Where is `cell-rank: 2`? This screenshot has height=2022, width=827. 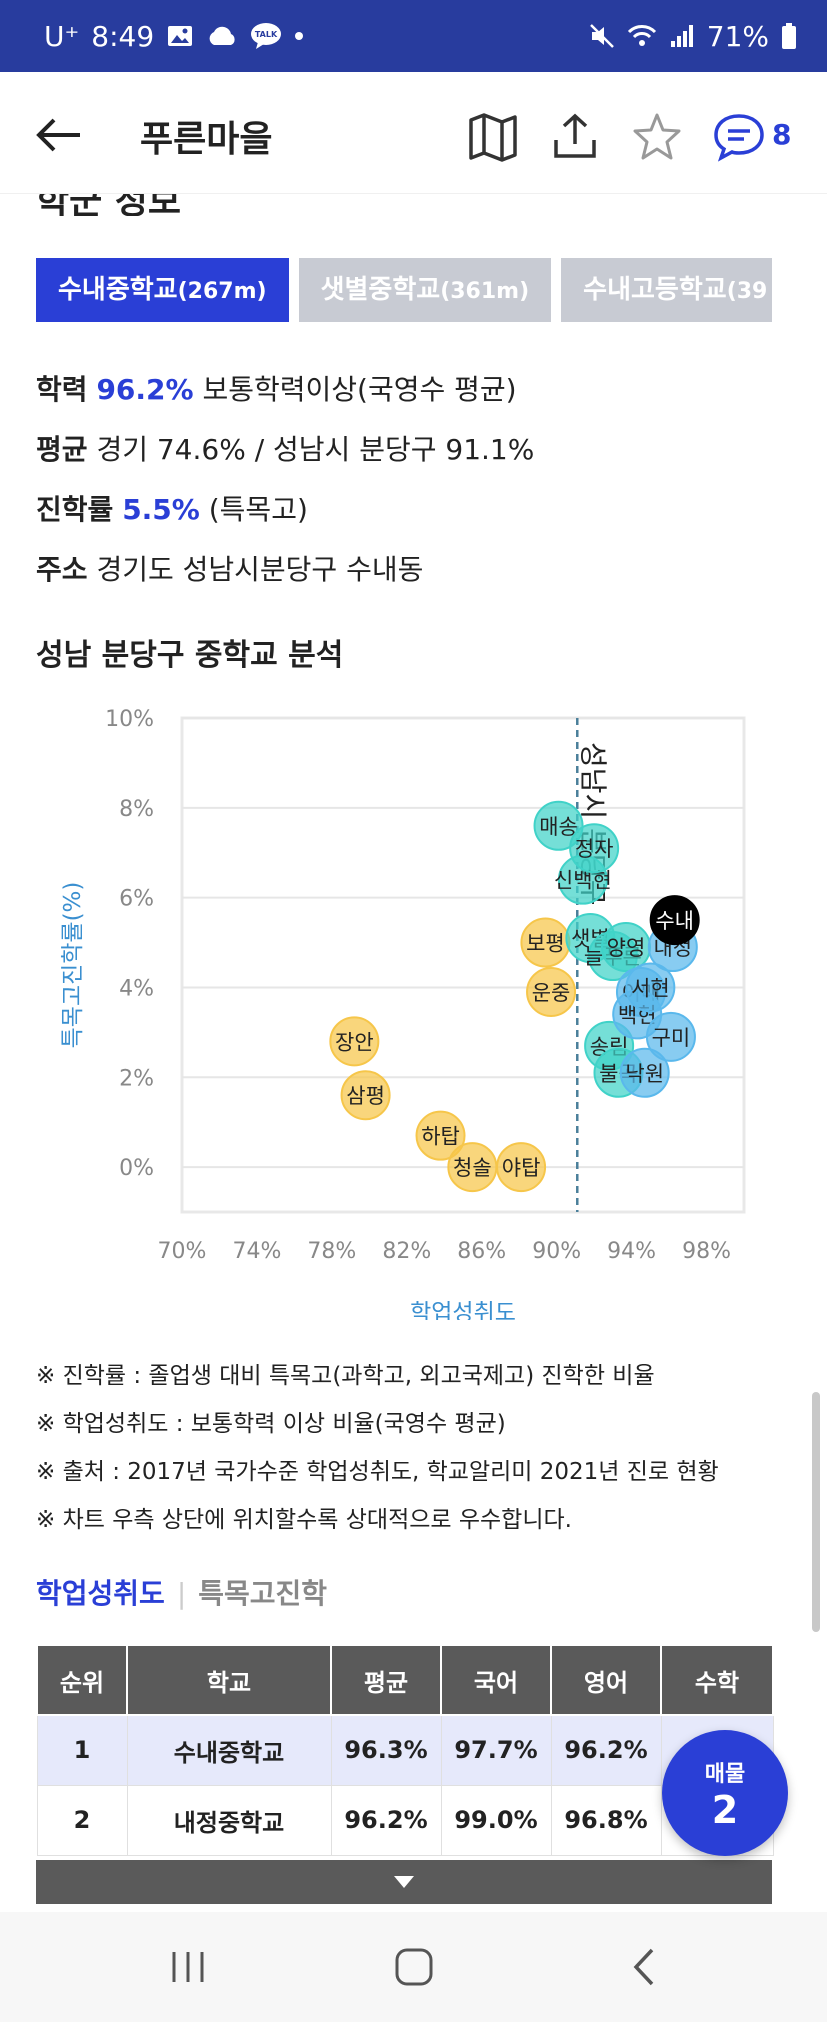 cell-rank: 2 is located at coordinates (82, 1820).